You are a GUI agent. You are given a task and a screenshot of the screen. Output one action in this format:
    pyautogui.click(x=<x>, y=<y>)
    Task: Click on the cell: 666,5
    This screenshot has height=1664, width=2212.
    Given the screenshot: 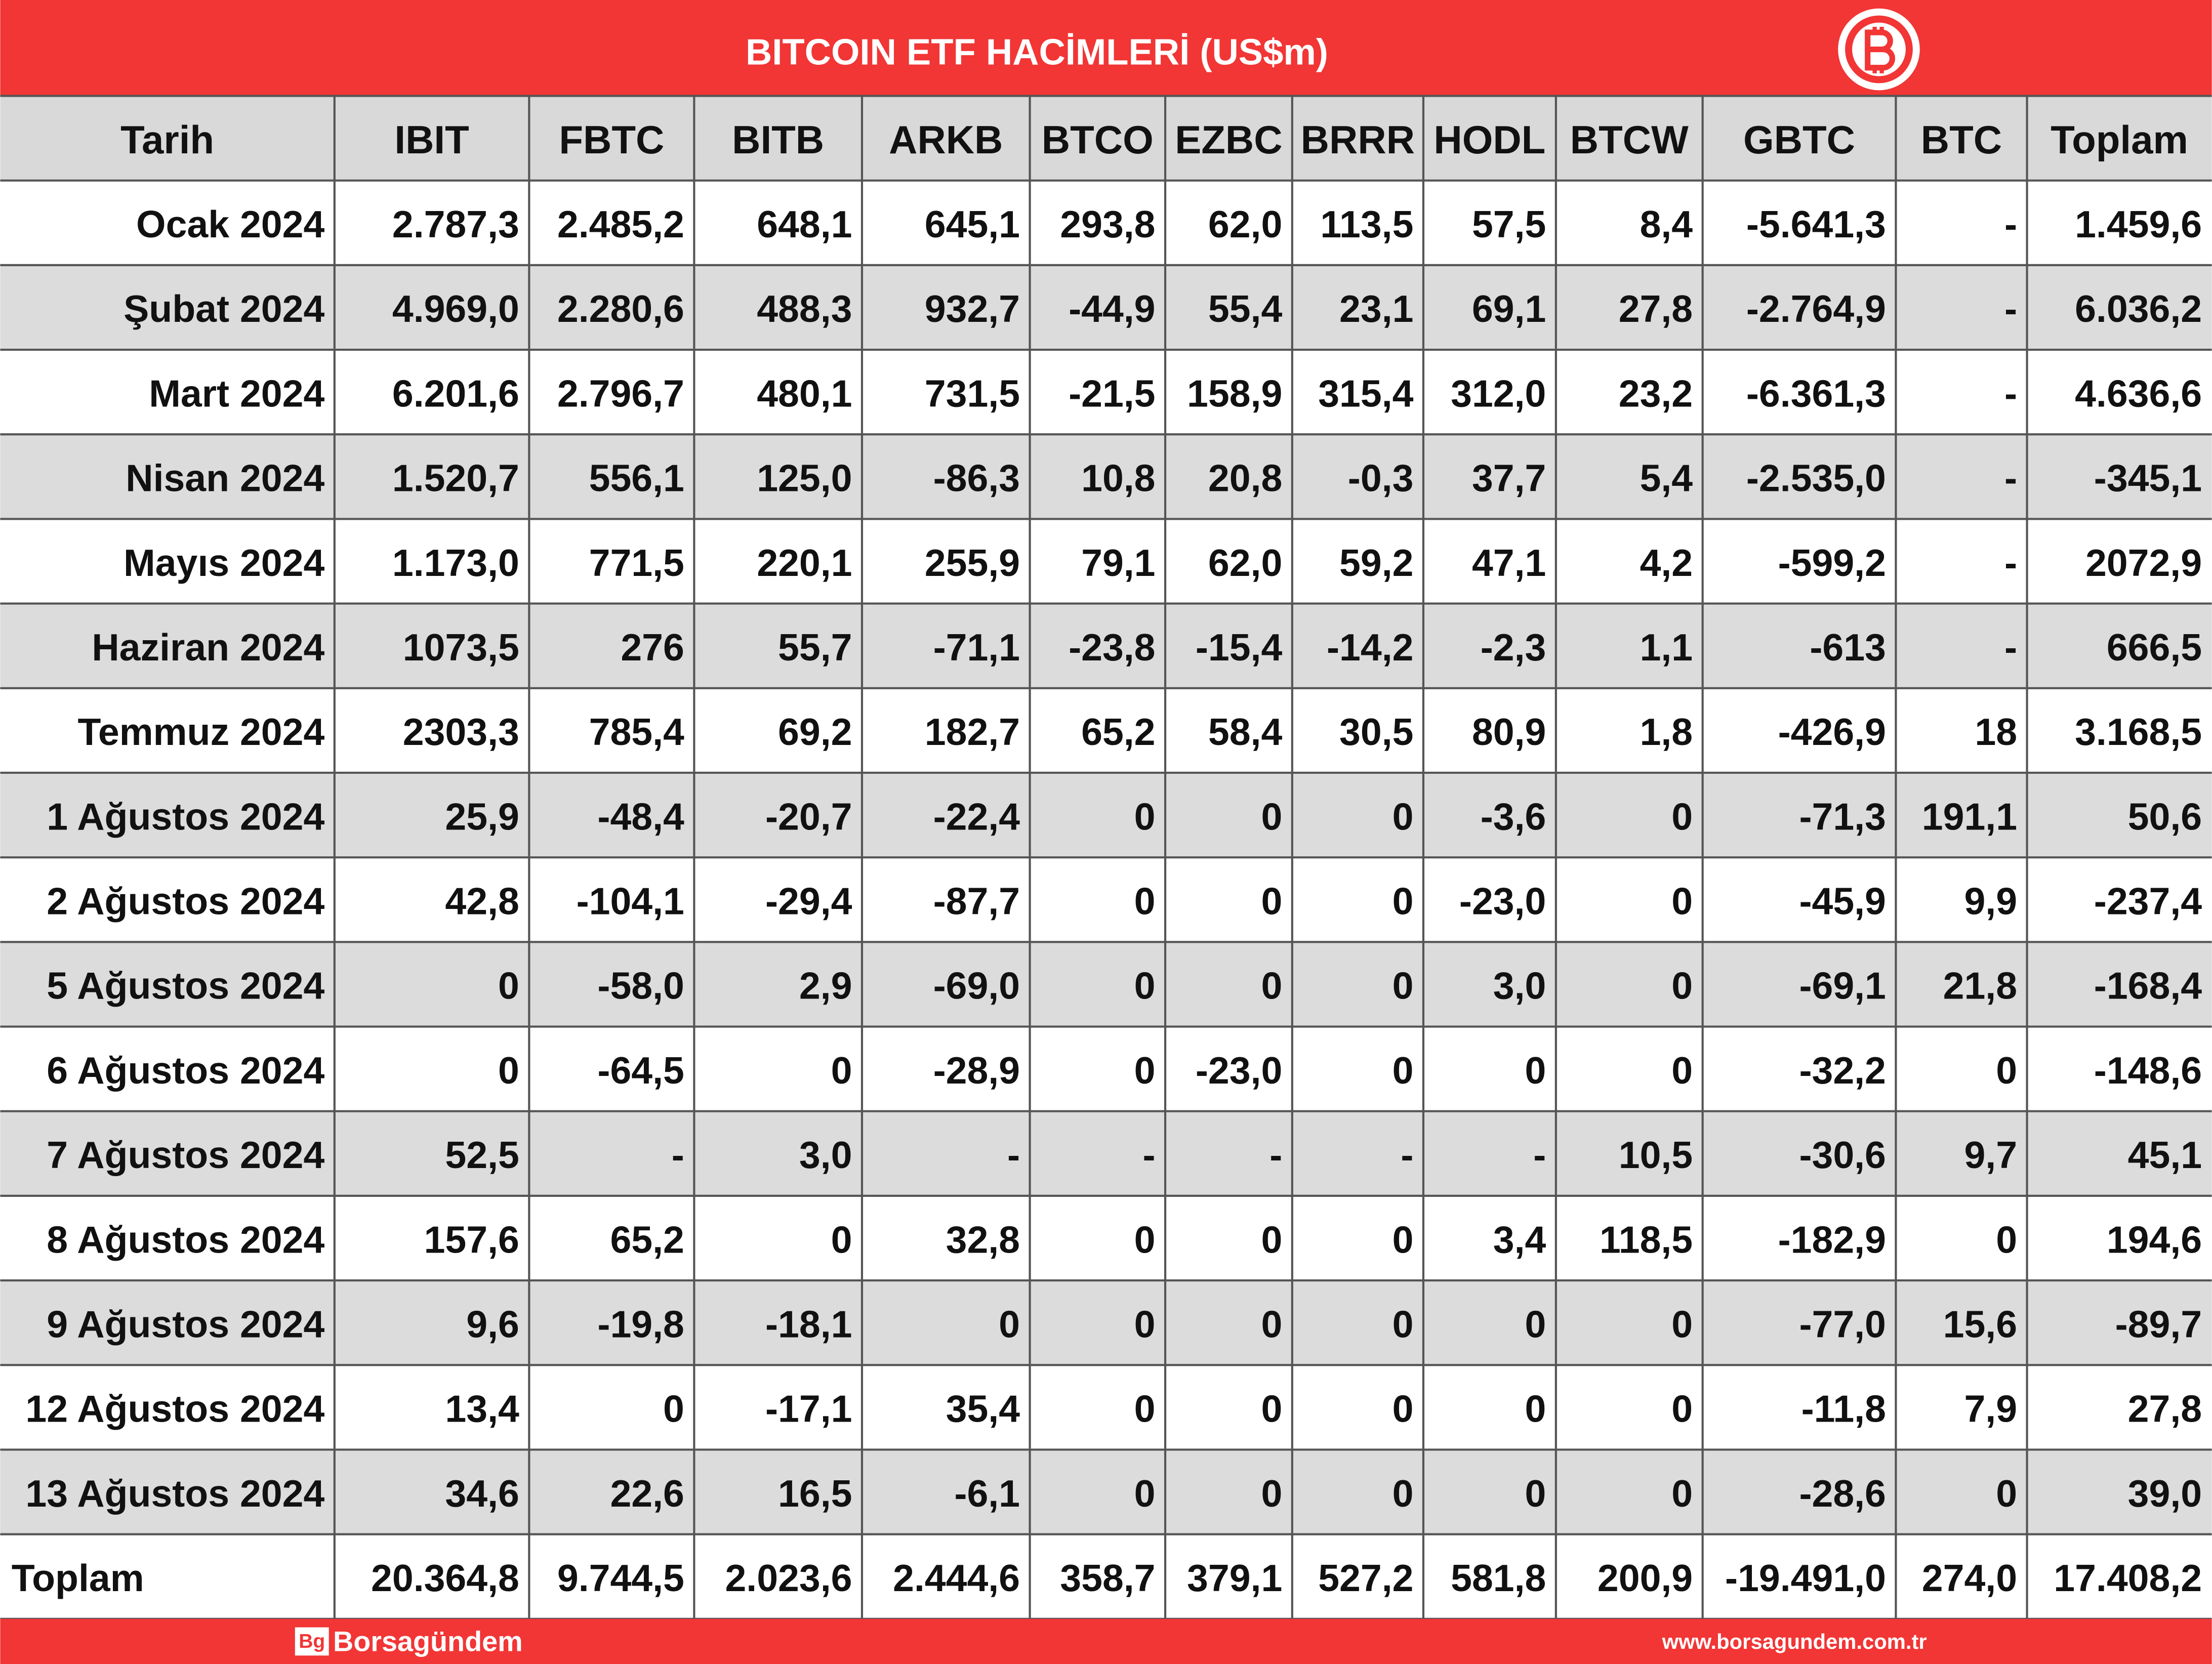 What is the action you would take?
    pyautogui.click(x=2154, y=648)
    